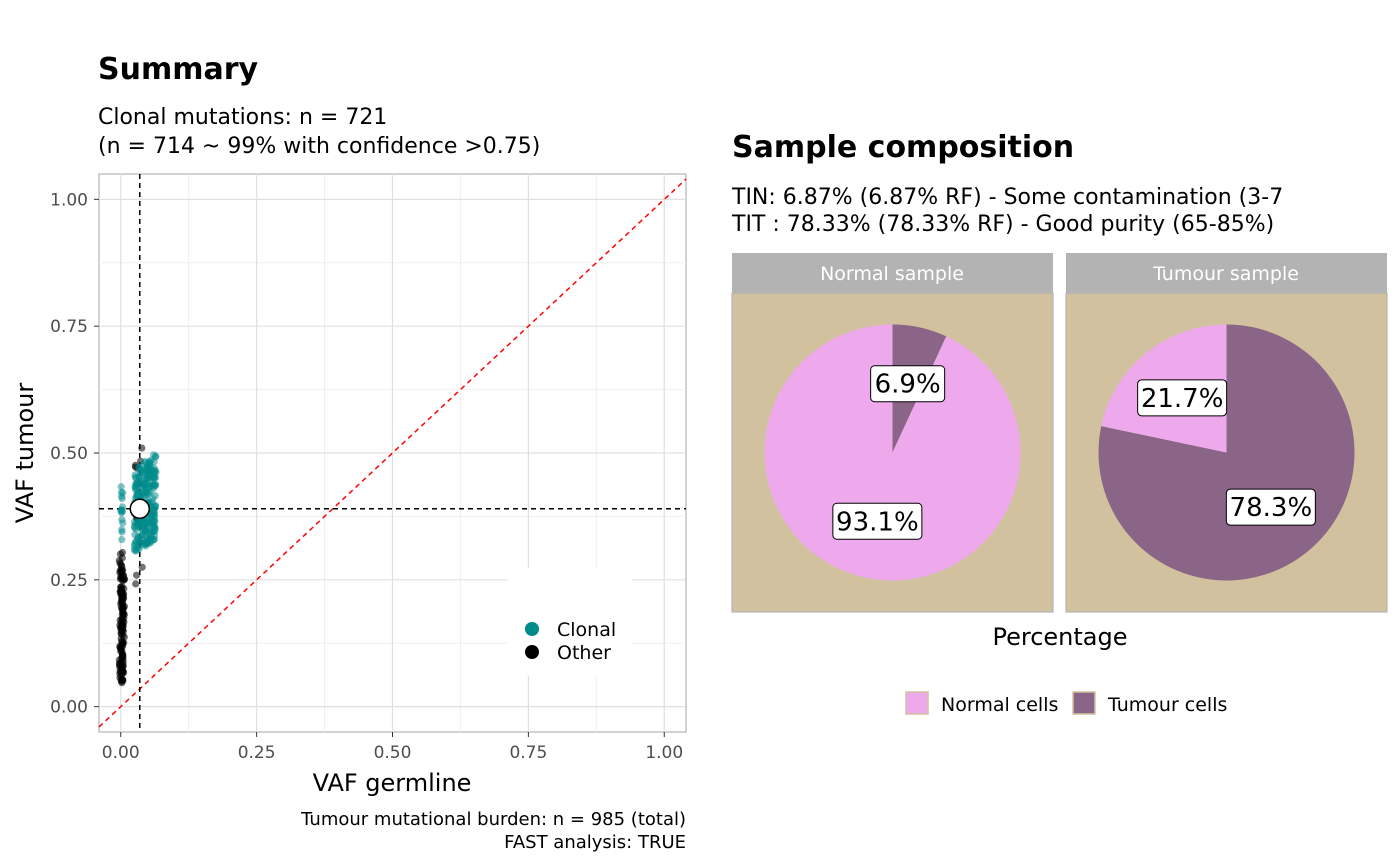 The image size is (1400, 866). I want to click on legend-normal-cells-key, so click(917, 703).